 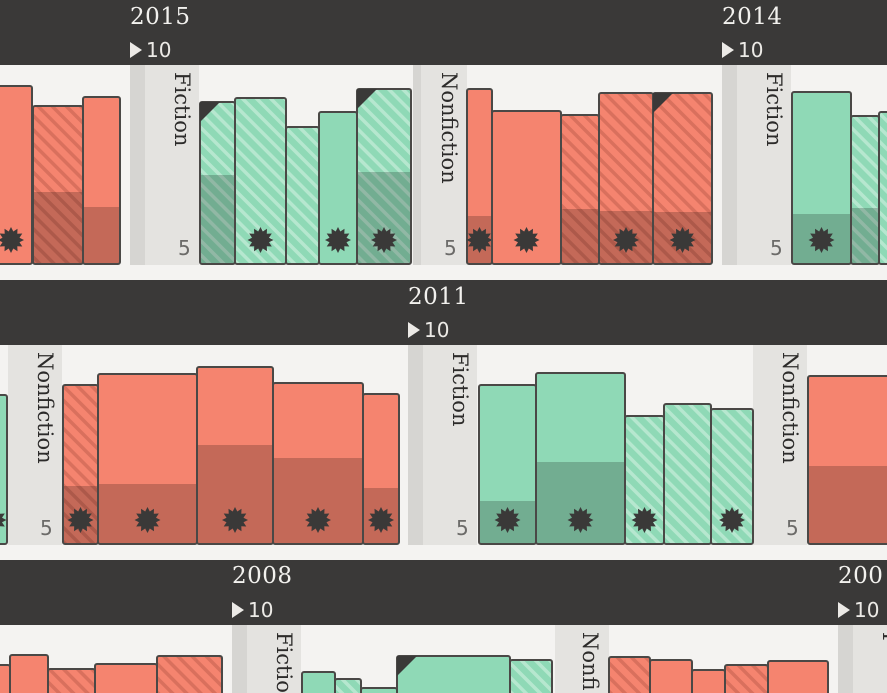 I want to click on genre-label: Nonfi, so click(x=590, y=661).